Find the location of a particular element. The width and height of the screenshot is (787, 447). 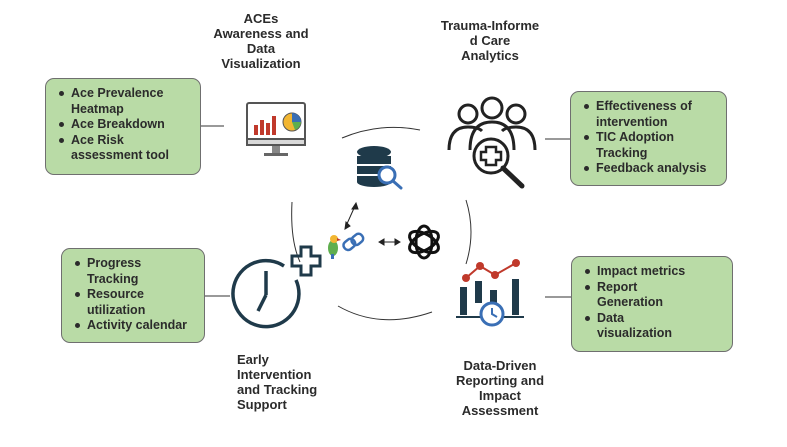

list-item: Ace Risk assessment tool is located at coordinates (124, 148).